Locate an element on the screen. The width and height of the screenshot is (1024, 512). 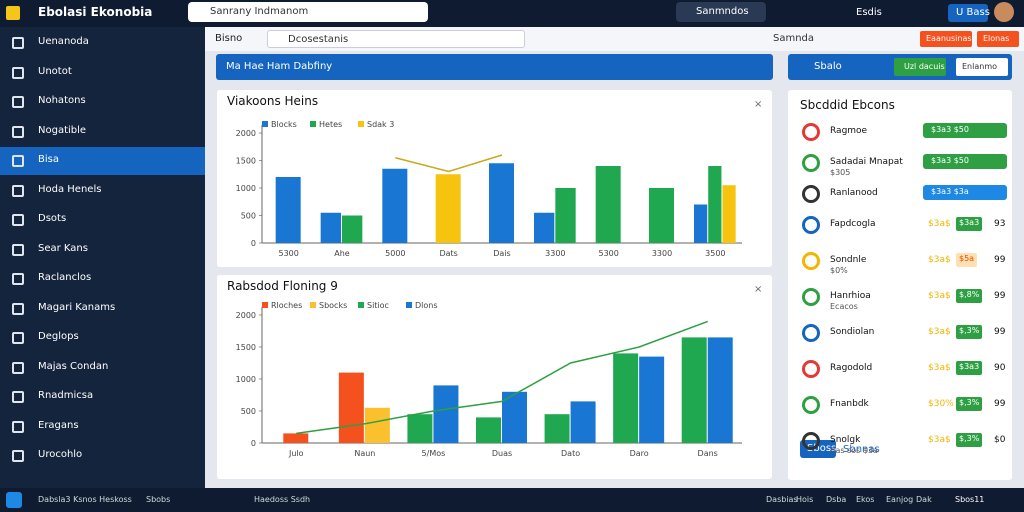
nav-item: Unotot is located at coordinates (102, 73).